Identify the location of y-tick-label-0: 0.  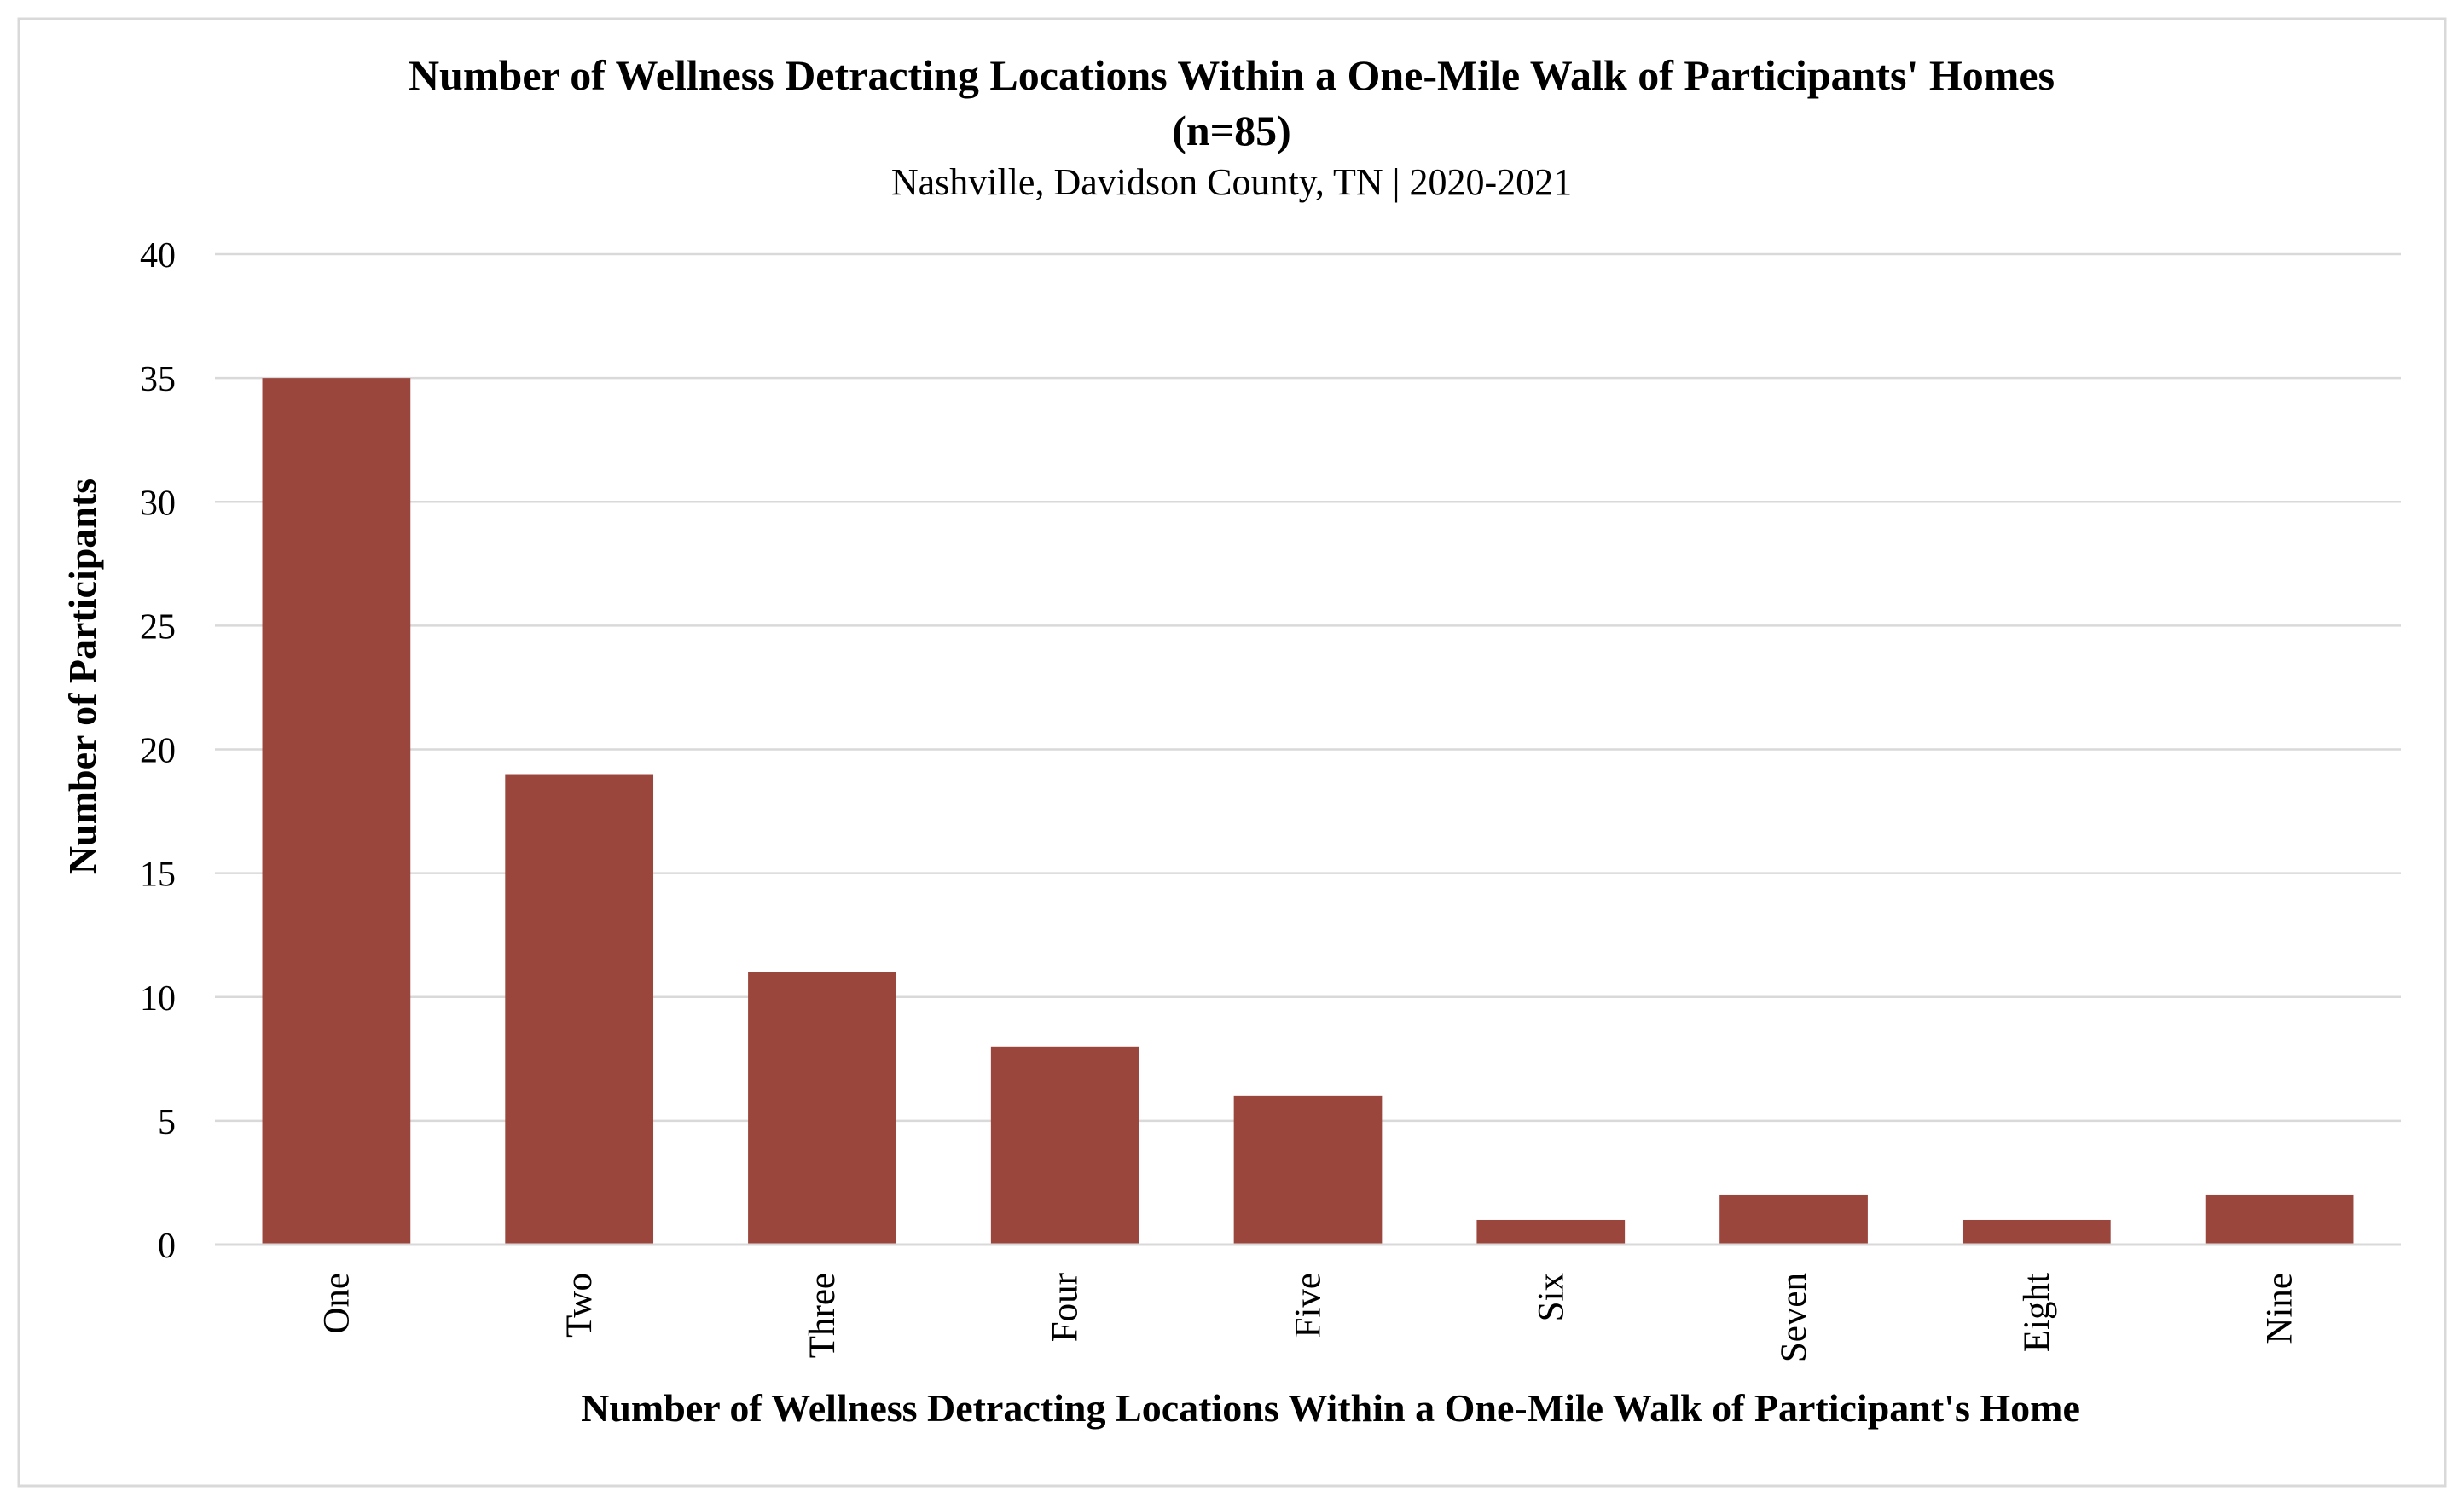
(167, 1246).